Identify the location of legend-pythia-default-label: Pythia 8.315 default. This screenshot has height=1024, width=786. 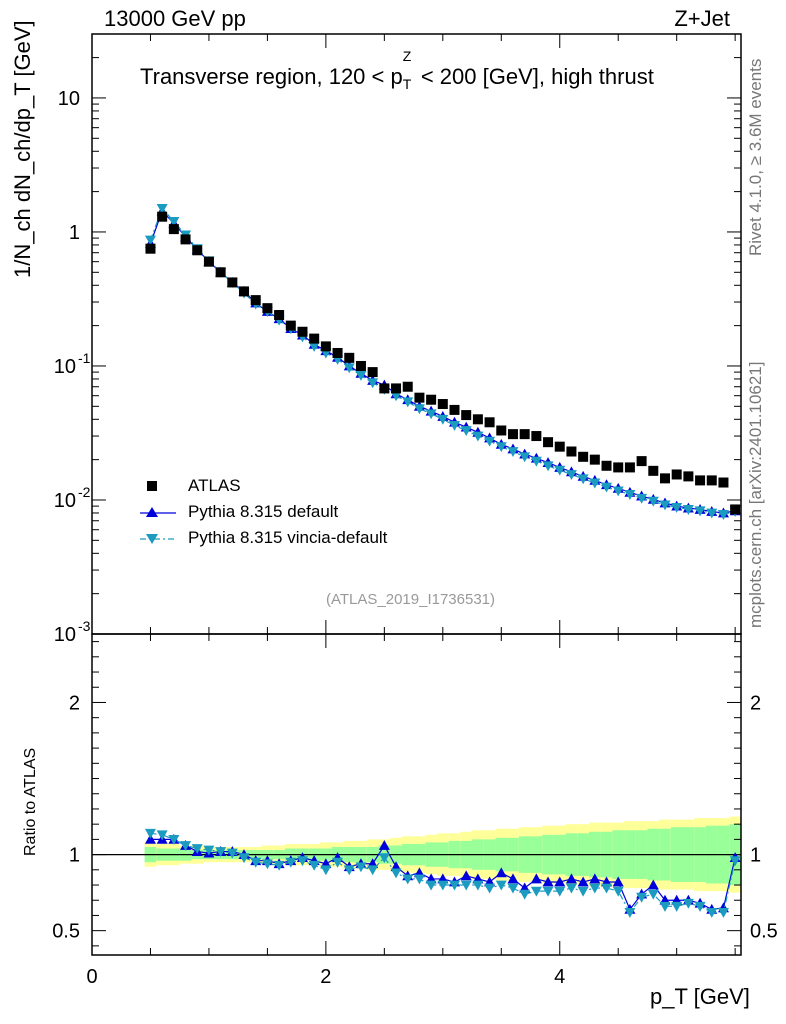
(263, 511).